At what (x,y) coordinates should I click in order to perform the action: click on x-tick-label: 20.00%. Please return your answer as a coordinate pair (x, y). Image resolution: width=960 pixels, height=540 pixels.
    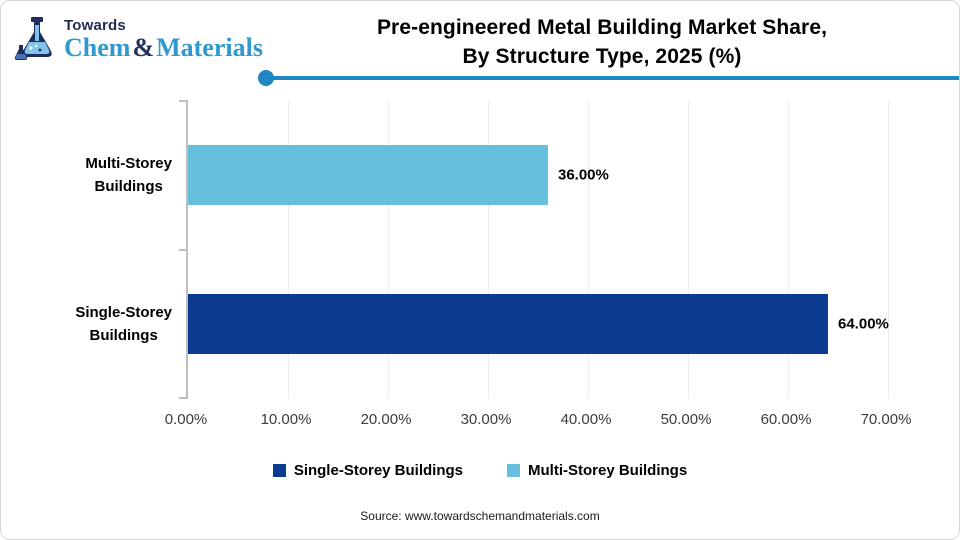
    Looking at the image, I should click on (386, 419).